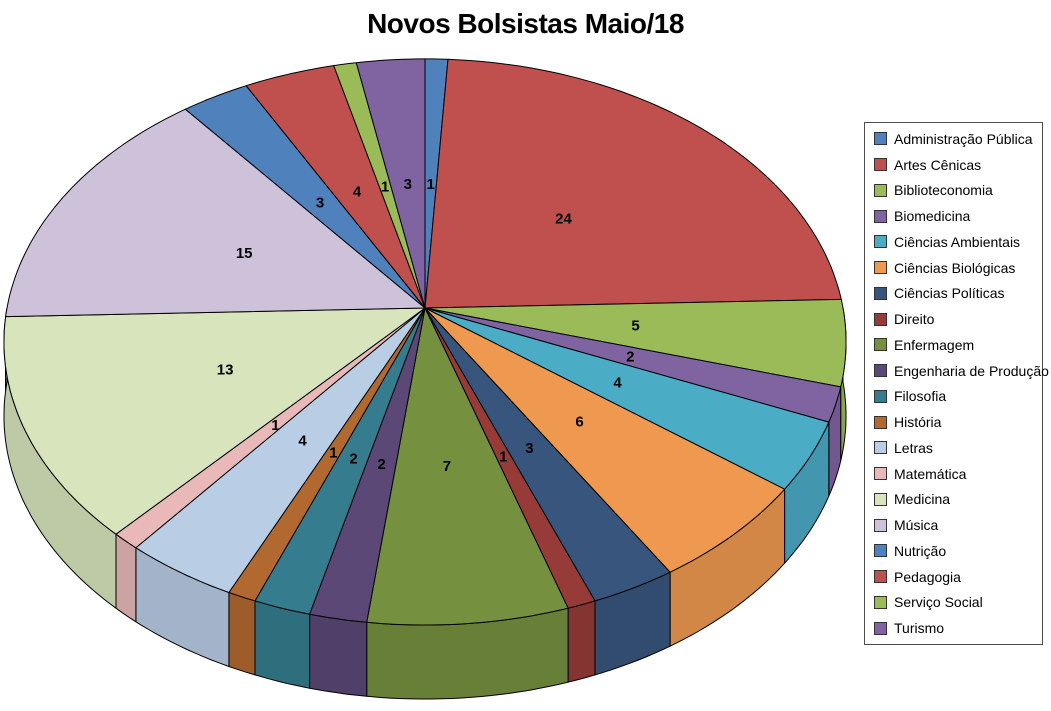 The image size is (1051, 711). Describe the element at coordinates (957, 371) in the screenshot. I see `legend-item-engenharia-de-producao: Engenharia de Produção` at that location.